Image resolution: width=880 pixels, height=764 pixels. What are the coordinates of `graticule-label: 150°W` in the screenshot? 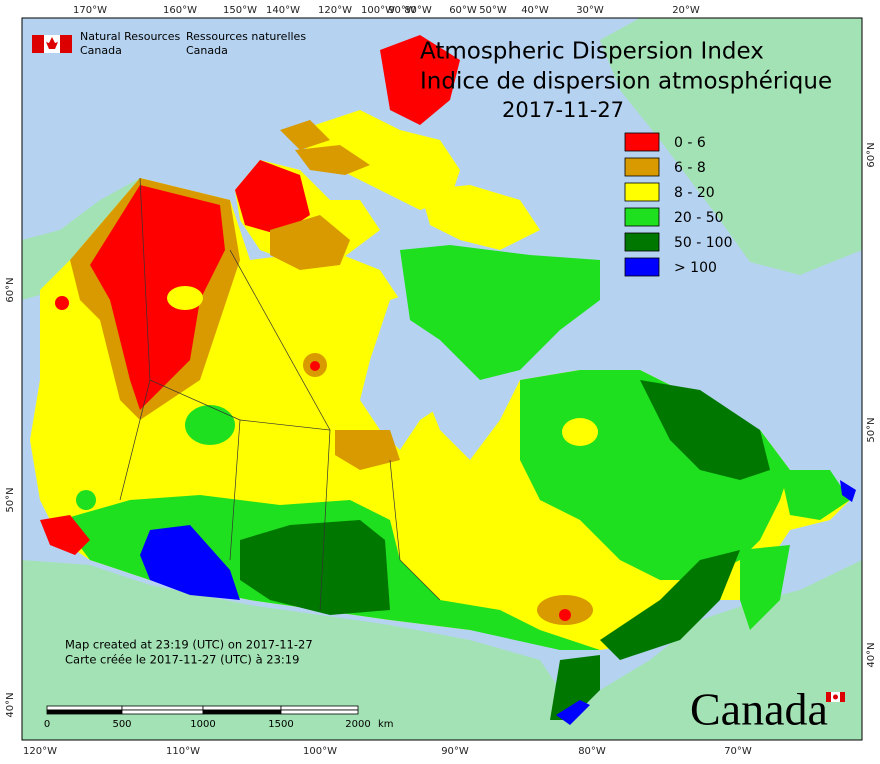 It's located at (240, 10).